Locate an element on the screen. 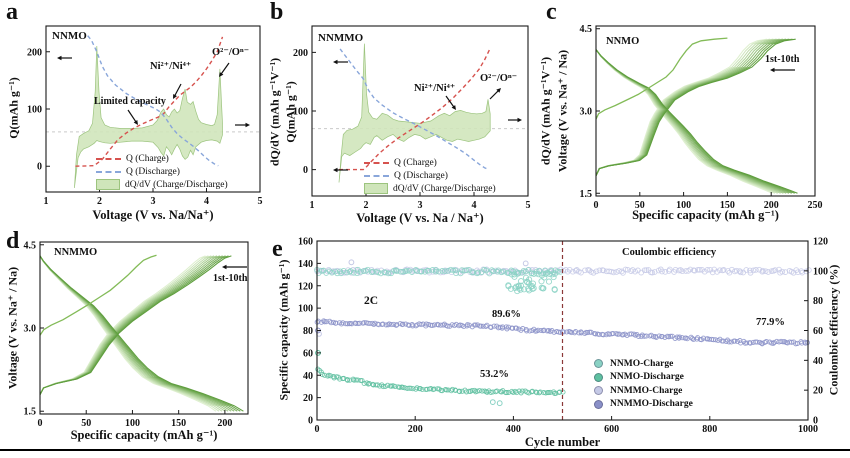 The width and height of the screenshot is (850, 458). panel-letter-e: e is located at coordinates (277, 249).